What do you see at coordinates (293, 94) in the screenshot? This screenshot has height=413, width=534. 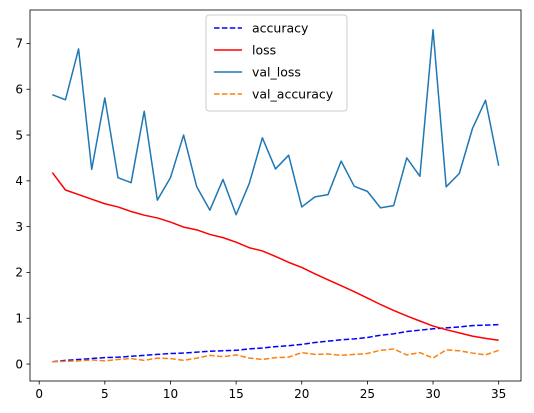 I see `legend-label: val_accuracy` at bounding box center [293, 94].